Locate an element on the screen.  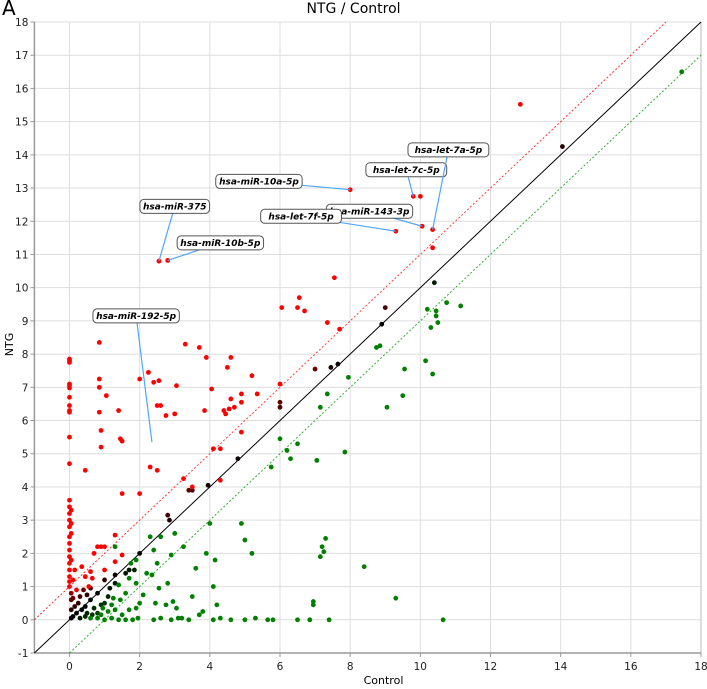
annotation-label: hsa-miR-375 is located at coordinates (175, 207).